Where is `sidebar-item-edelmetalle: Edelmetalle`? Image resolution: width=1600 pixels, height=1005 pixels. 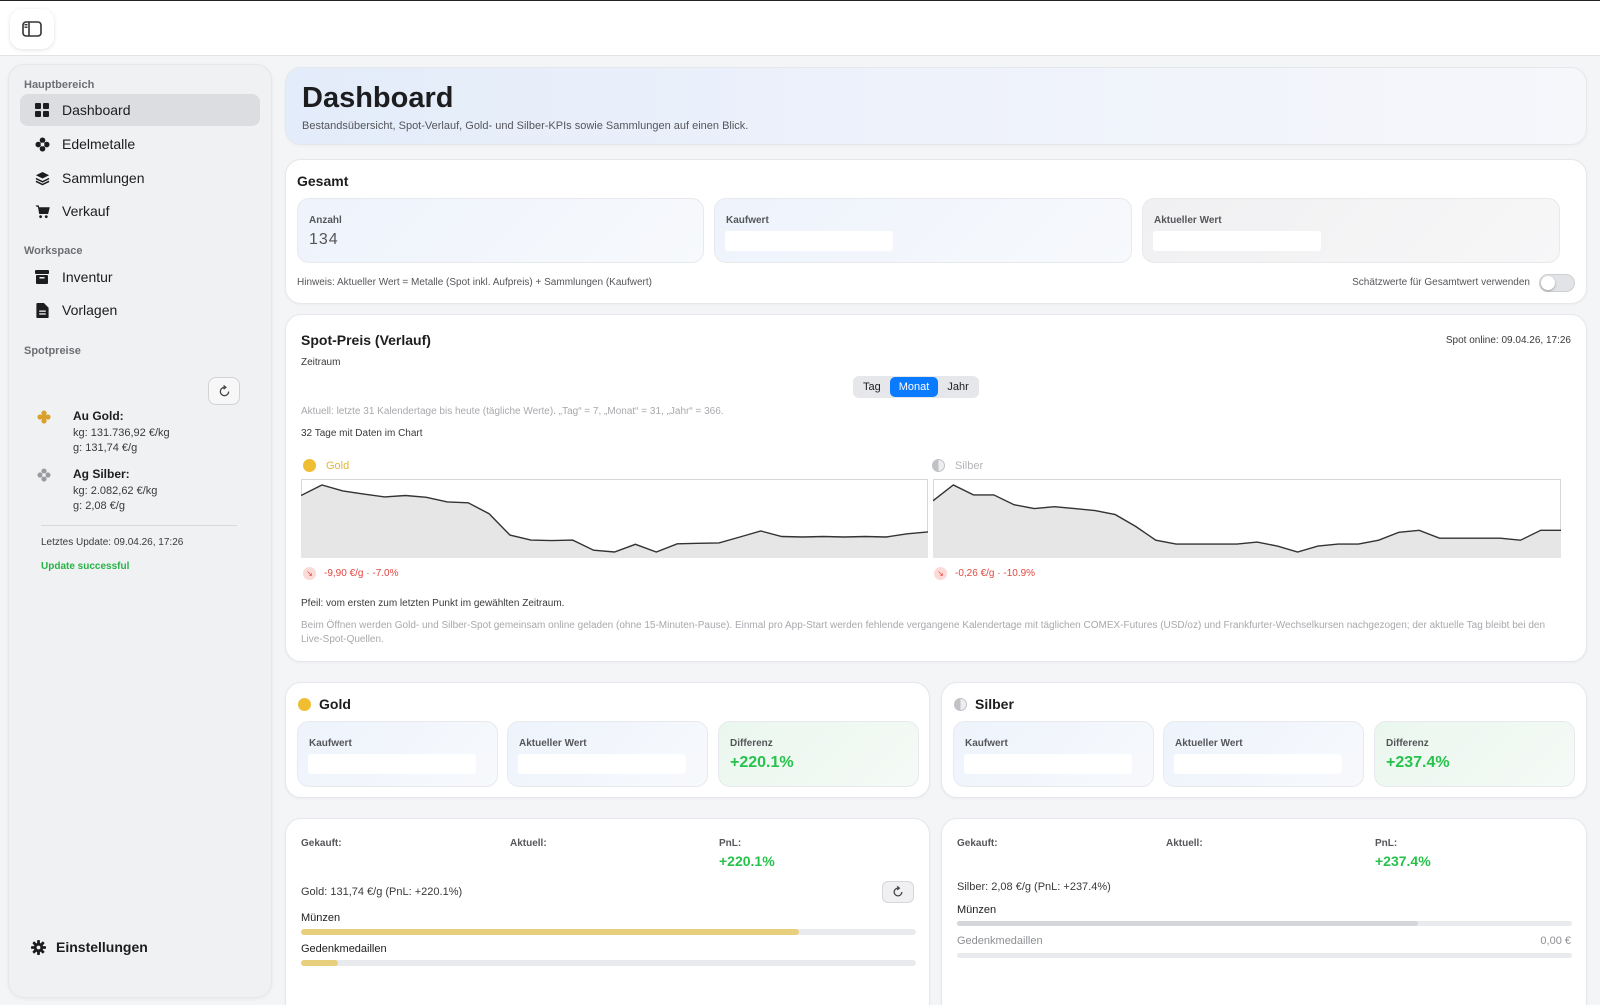
sidebar-item-edelmetalle: Edelmetalle is located at coordinates (140, 144).